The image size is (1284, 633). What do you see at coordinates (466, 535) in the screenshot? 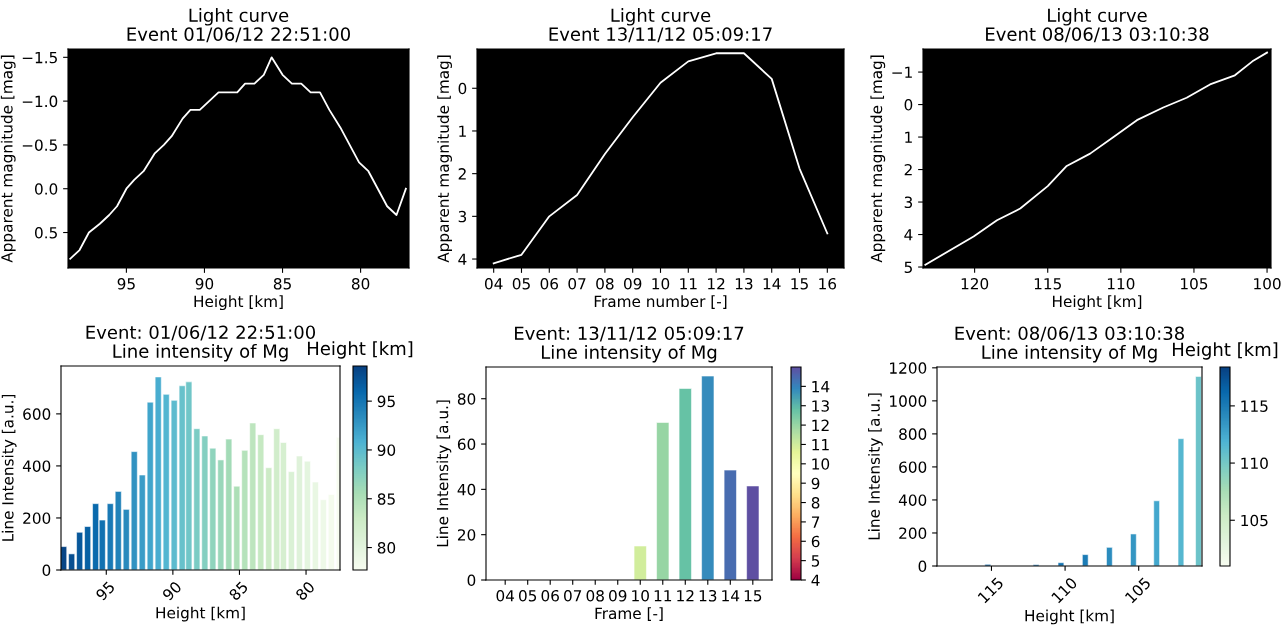
I see `y-tick-label: 20` at bounding box center [466, 535].